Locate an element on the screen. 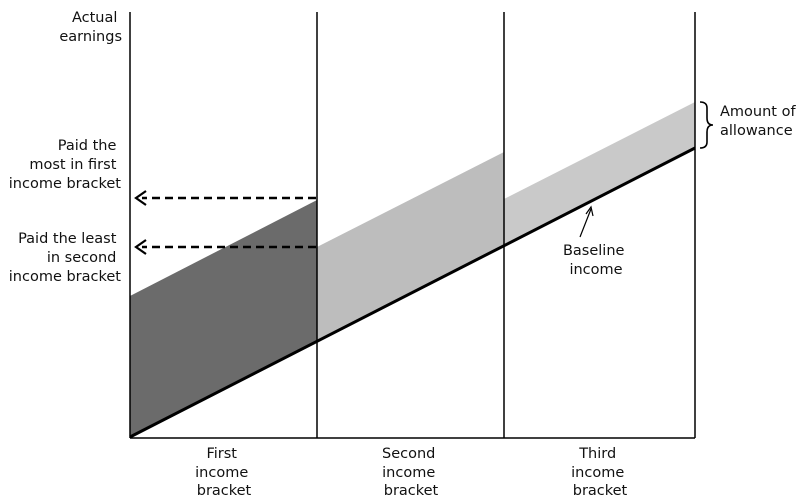  y-axis-label: Actual earnings is located at coordinates (90, 27).